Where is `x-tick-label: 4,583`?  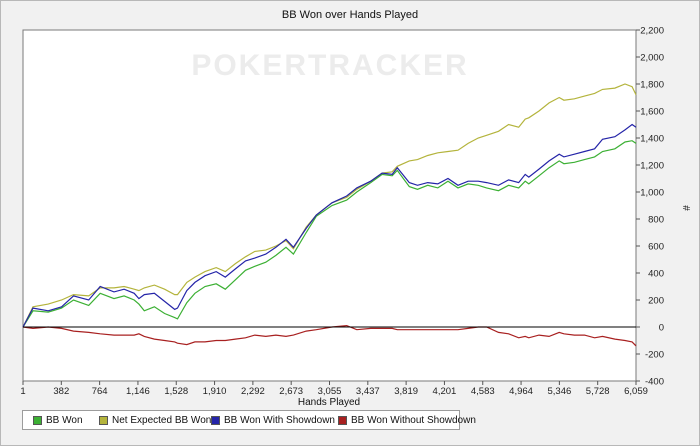 x-tick-label: 4,583 is located at coordinates (483, 391).